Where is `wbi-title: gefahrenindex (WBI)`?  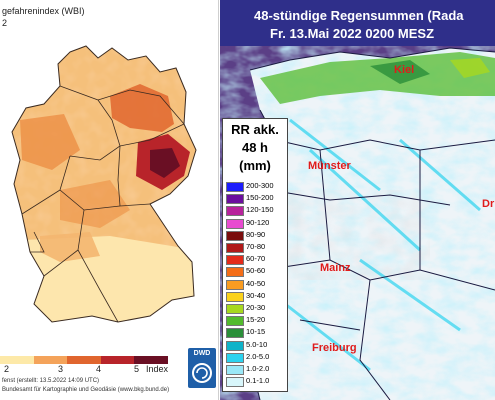
wbi-title: gefahrenindex (WBI) is located at coordinates (43, 11).